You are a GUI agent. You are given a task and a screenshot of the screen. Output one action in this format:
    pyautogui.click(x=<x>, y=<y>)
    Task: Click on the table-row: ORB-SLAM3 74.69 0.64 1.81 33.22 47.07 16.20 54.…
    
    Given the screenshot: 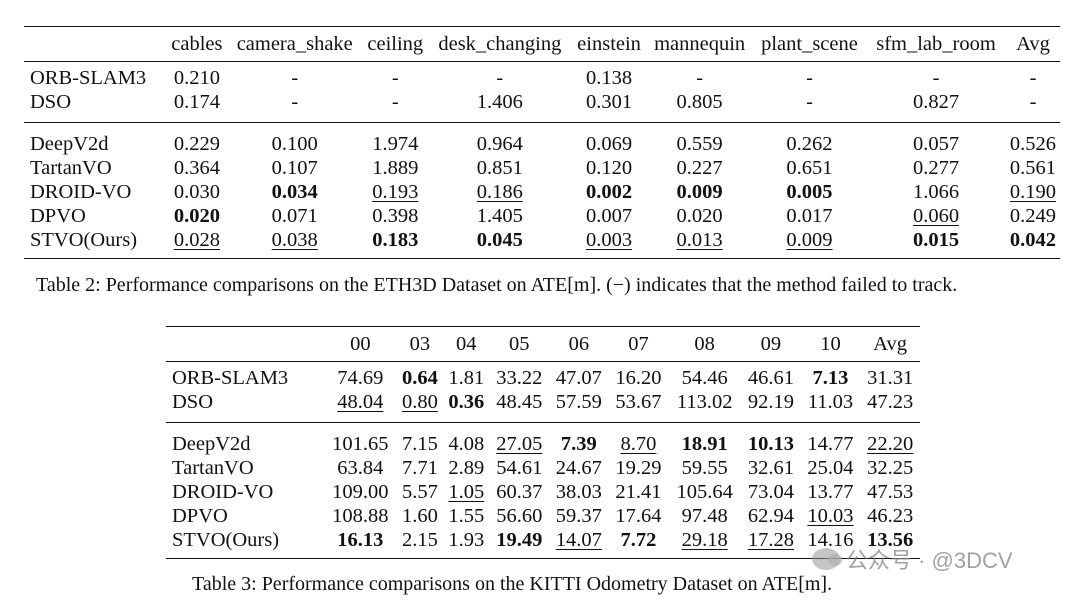 What is the action you would take?
    pyautogui.click(x=543, y=376)
    